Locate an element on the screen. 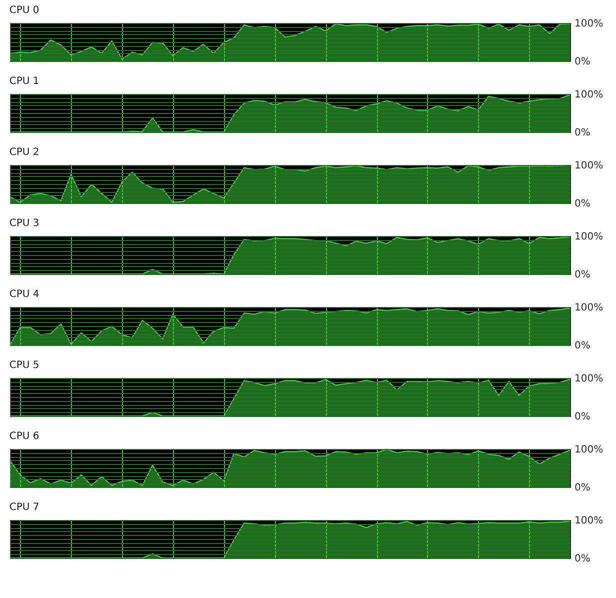 This screenshot has width=616, height=598. chart-title: CPU 5 is located at coordinates (24, 365).